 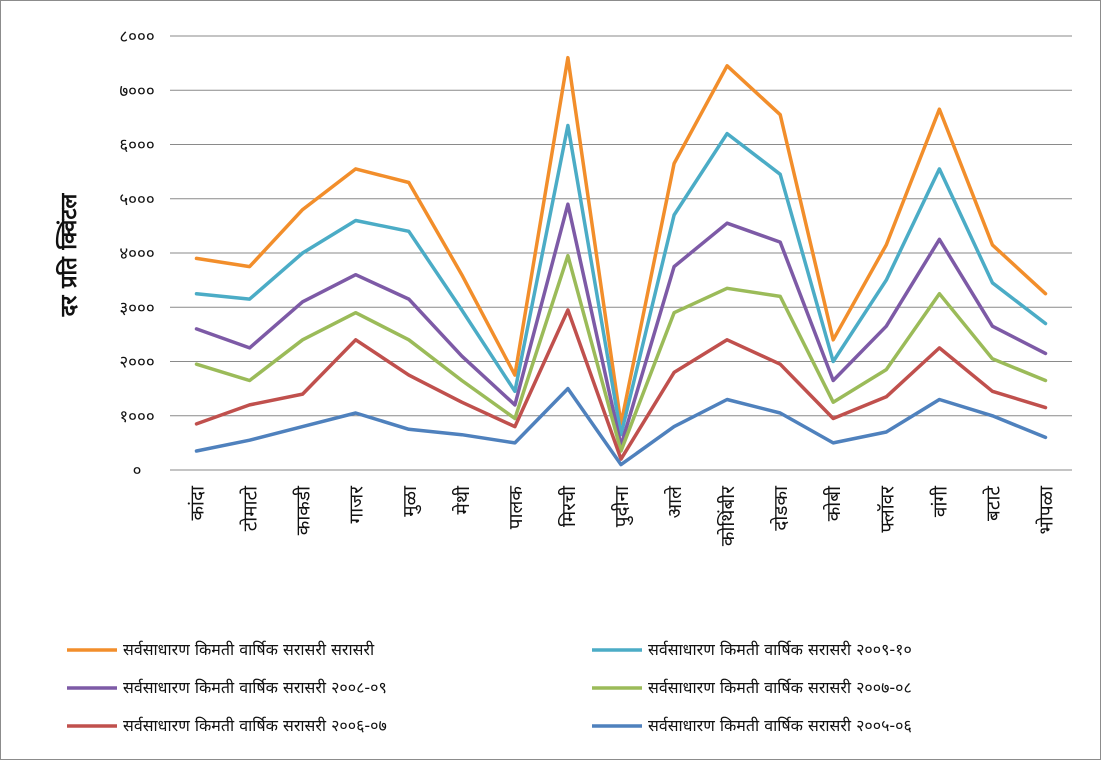 I want to click on x-tick-label: आले, so click(x=674, y=501).